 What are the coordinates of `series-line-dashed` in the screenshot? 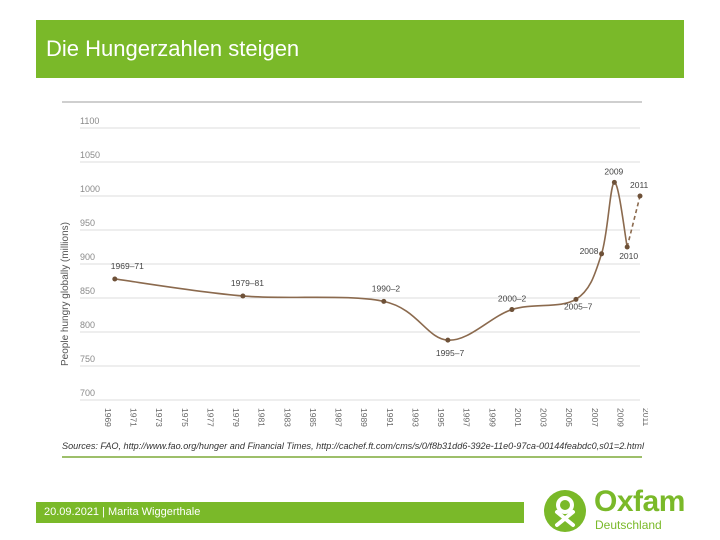 It's located at (633, 221).